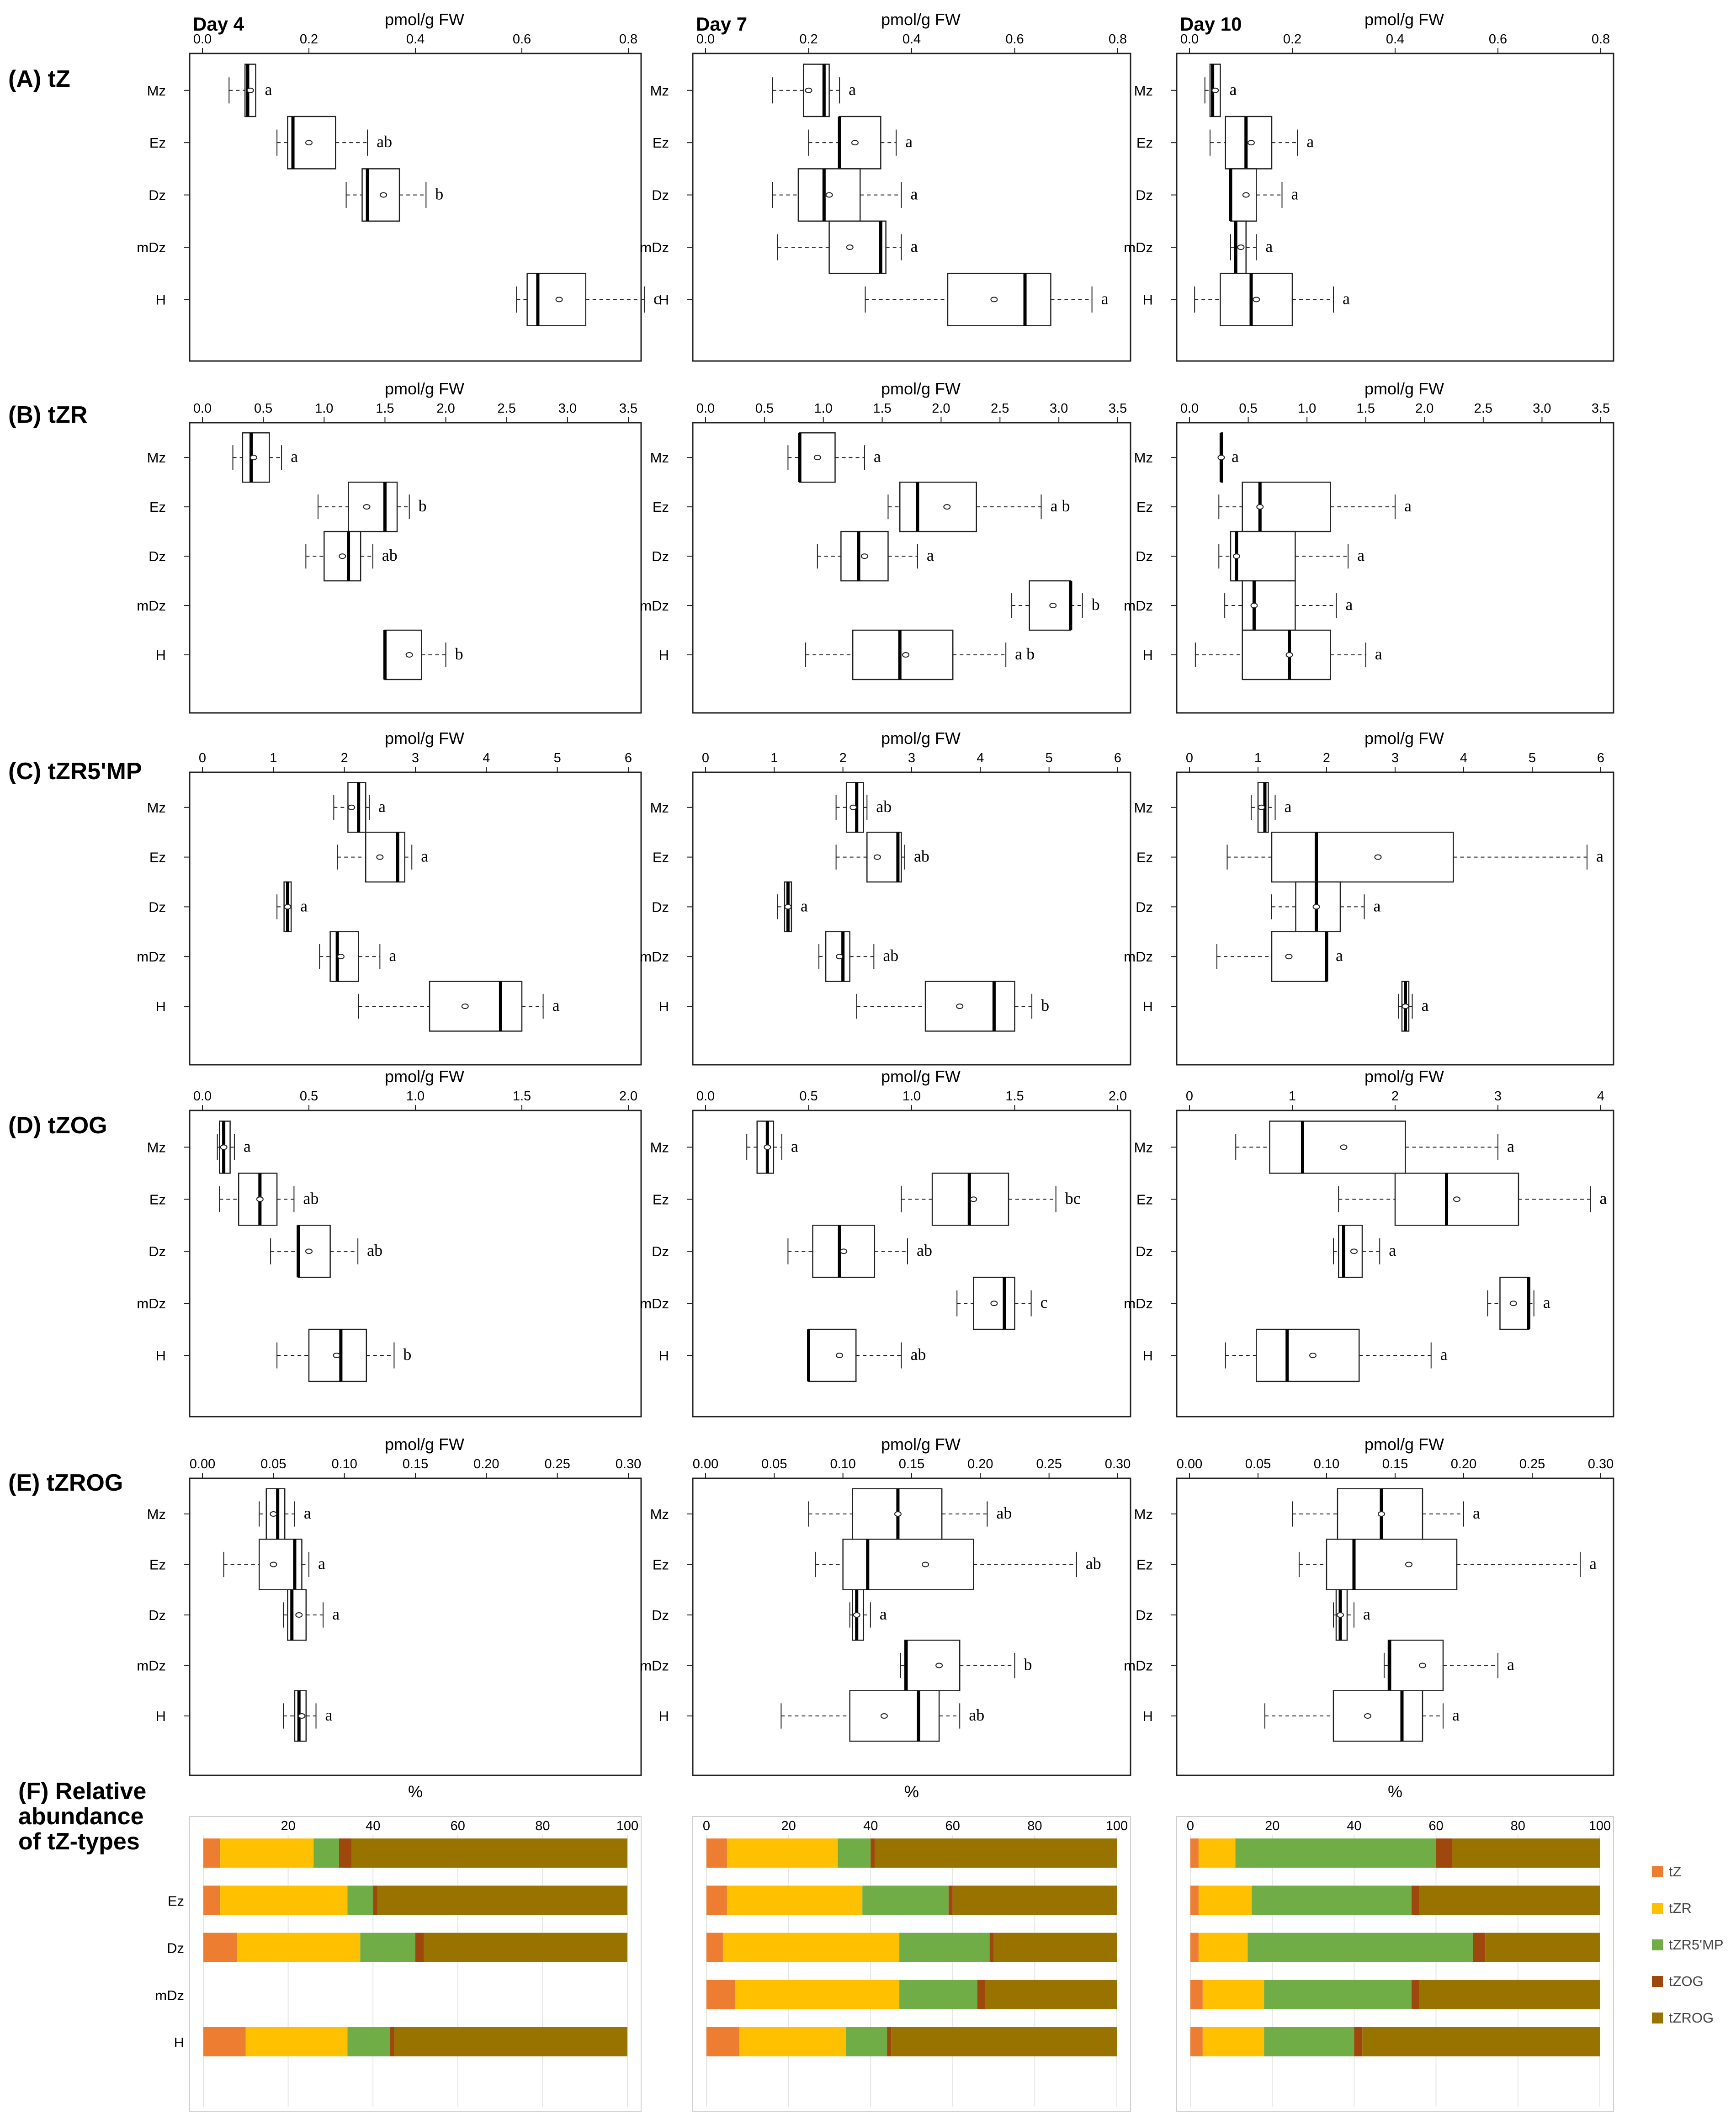 The height and width of the screenshot is (2119, 1736). Describe the element at coordinates (924, 1250) in the screenshot. I see `significance-label: ab` at that location.